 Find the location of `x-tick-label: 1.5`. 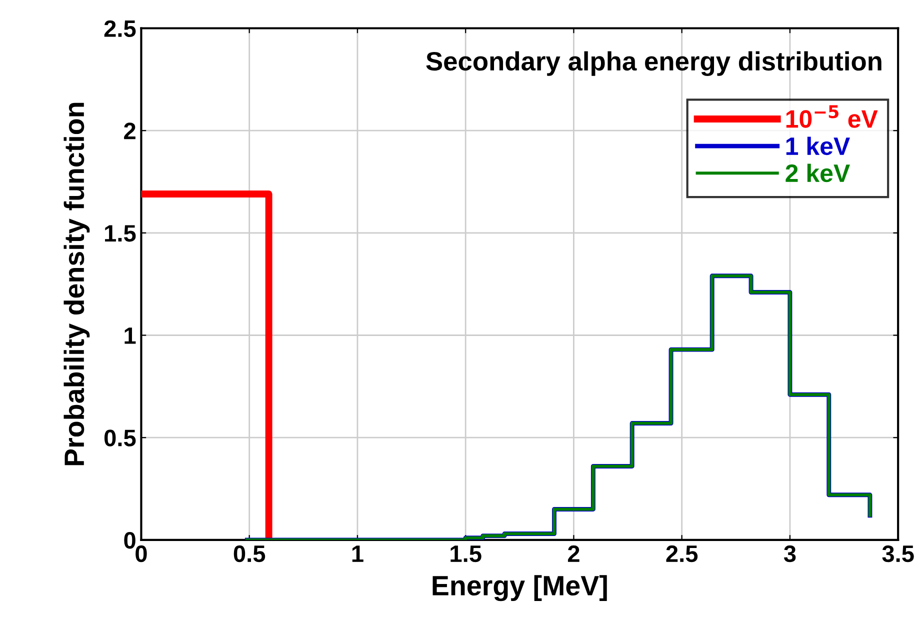

x-tick-label: 1.5 is located at coordinates (466, 554).